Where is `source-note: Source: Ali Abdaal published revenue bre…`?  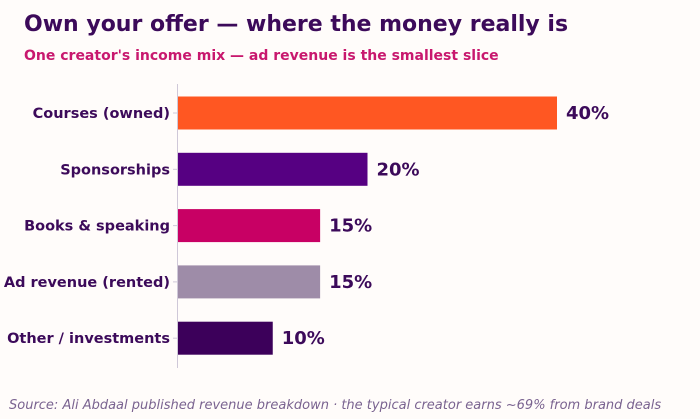
source-note: Source: Ali Abdaal published revenue bre… is located at coordinates (335, 405).